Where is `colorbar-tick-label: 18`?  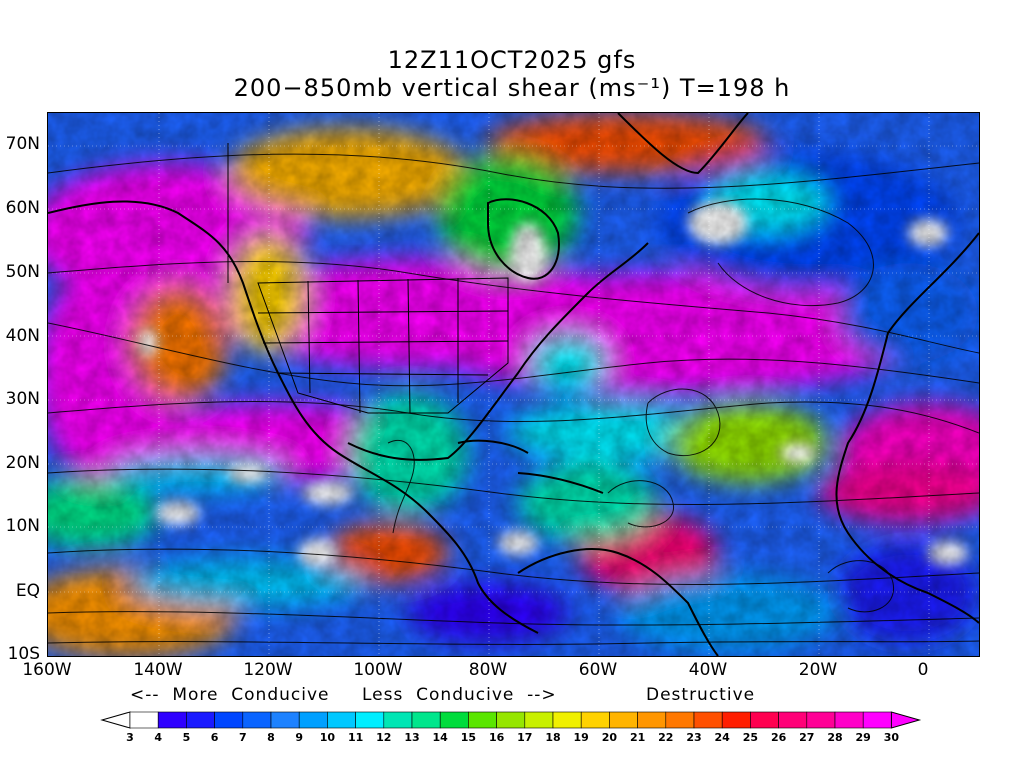
colorbar-tick-label: 18 is located at coordinates (553, 737).